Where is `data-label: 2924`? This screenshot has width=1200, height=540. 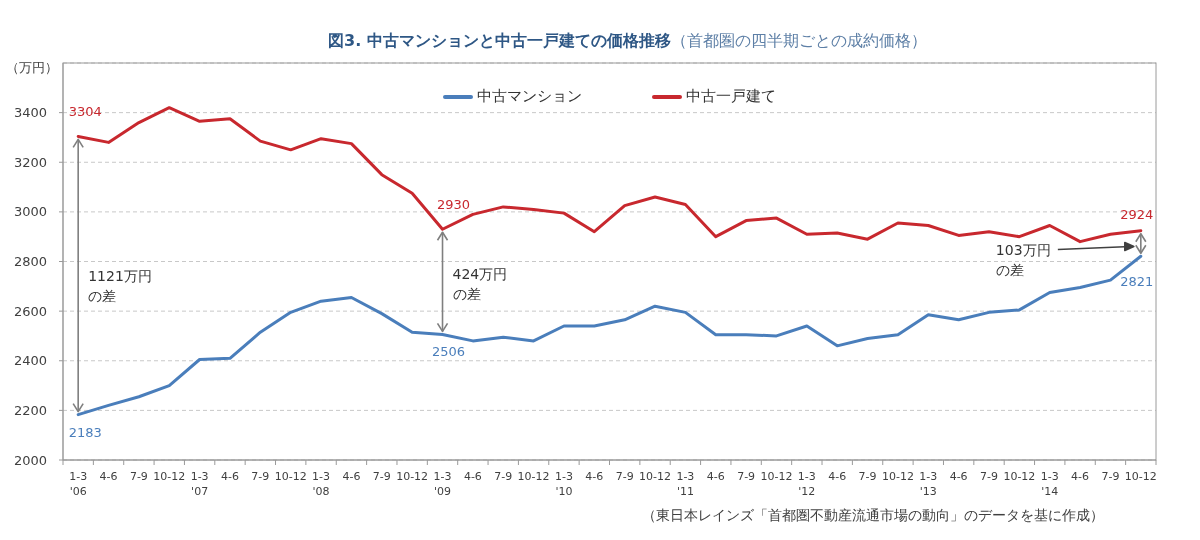
data-label: 2924 is located at coordinates (1137, 214).